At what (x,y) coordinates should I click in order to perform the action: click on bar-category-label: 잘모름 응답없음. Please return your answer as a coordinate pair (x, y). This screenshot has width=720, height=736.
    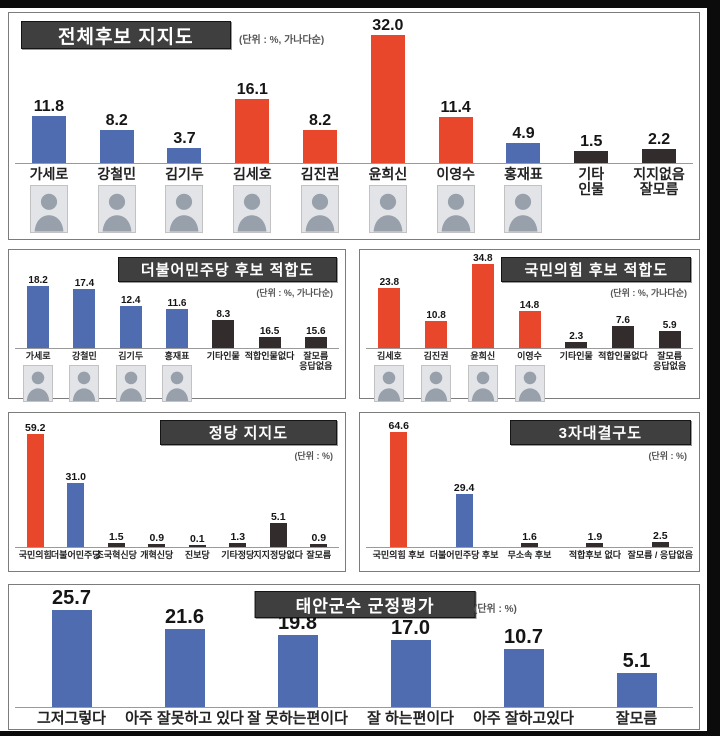
    Looking at the image, I should click on (670, 361).